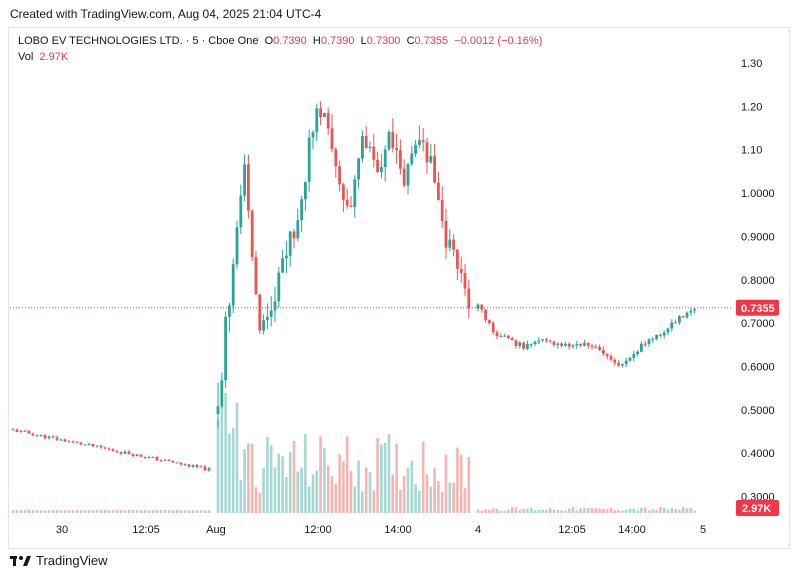 The image size is (798, 578). Describe the element at coordinates (138, 41) in the screenshot. I see `symbol-label: LOBO EV TECHNOLOGIES LTD. · 5 · Cboe One` at that location.